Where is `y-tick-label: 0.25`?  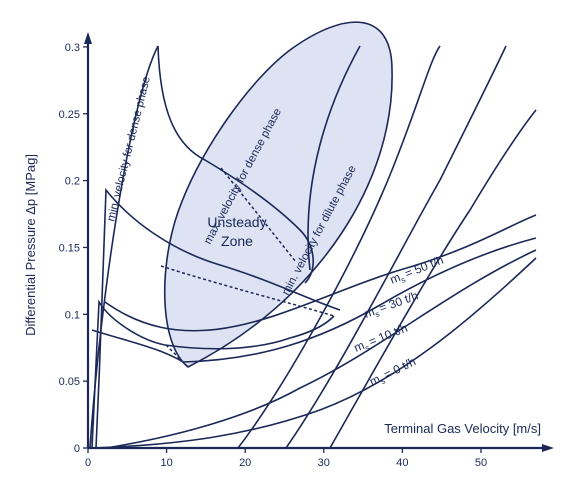 y-tick-label: 0.25 is located at coordinates (69, 115).